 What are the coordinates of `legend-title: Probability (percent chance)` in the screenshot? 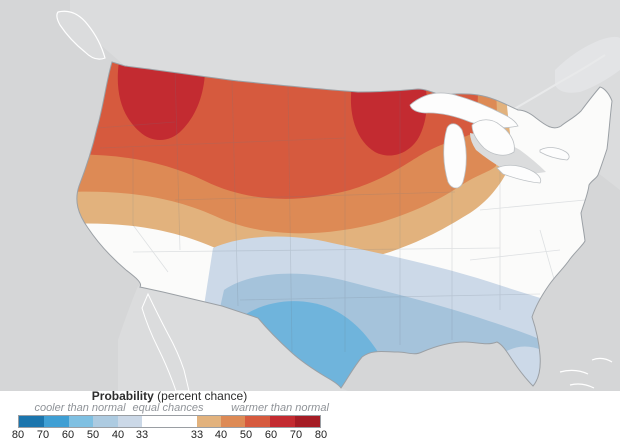 It's located at (169, 396).